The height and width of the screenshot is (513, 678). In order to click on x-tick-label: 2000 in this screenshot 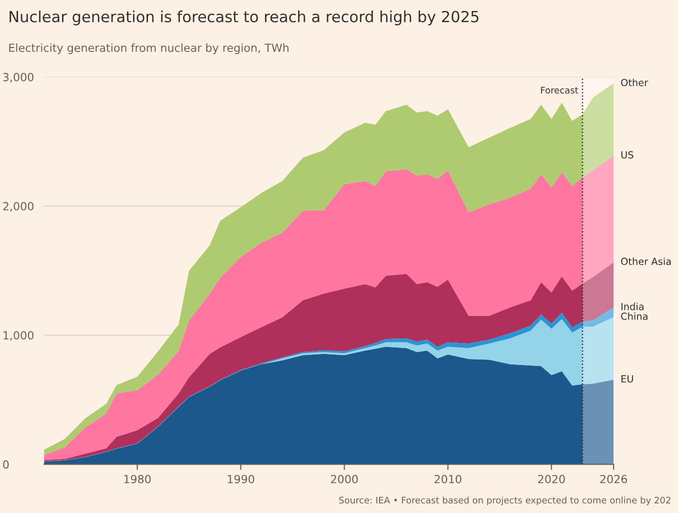, I will do `click(344, 479)`.